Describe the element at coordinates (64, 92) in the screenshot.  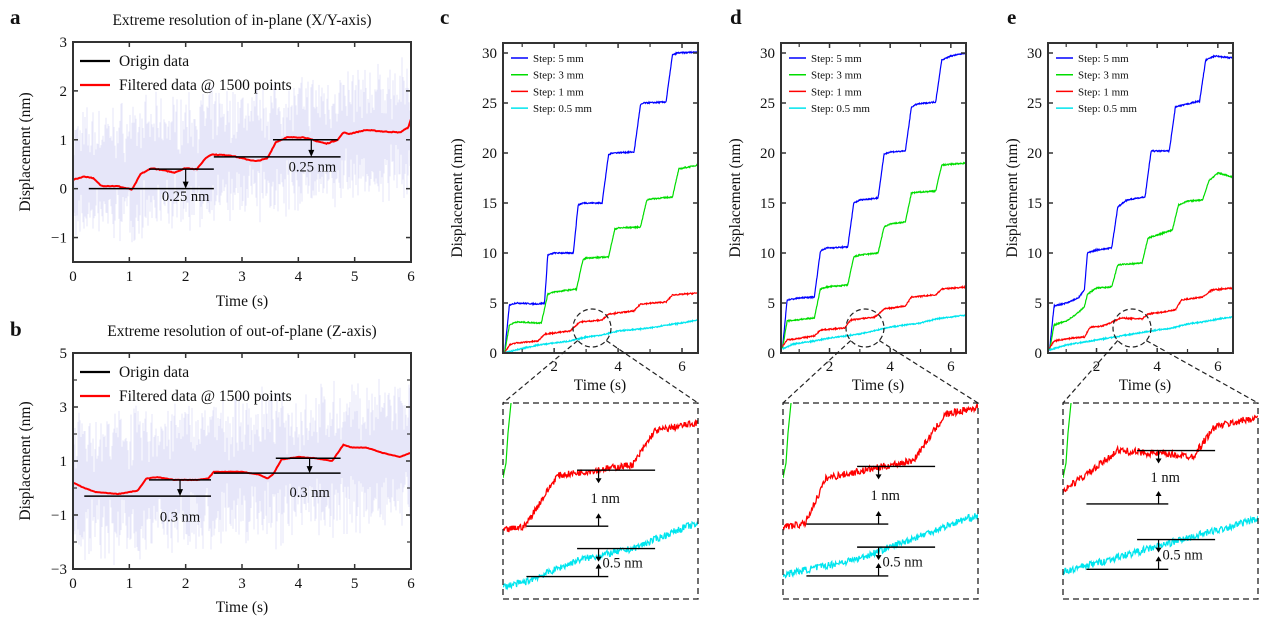
I see `y-tick-label: 2` at that location.